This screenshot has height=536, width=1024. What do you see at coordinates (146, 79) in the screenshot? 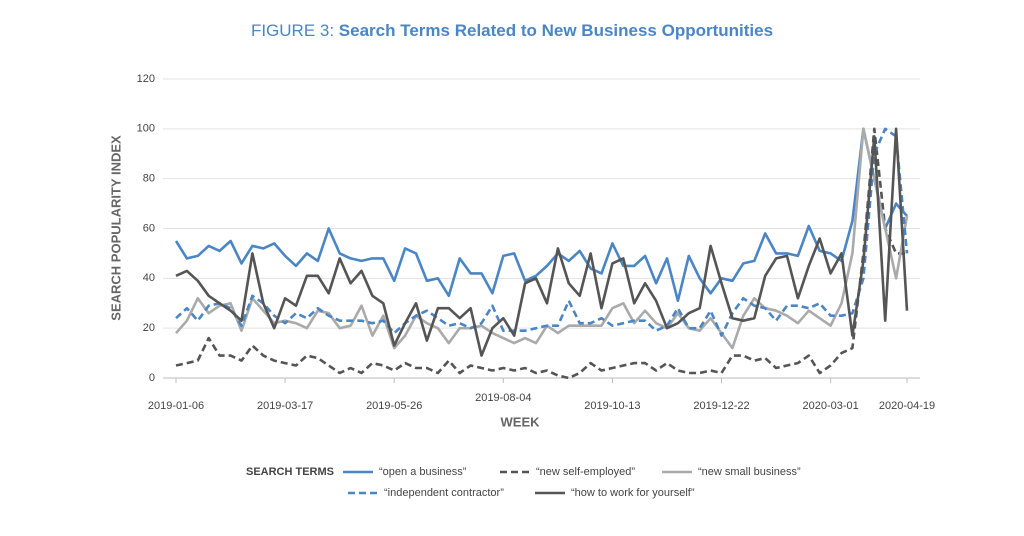
I see `y-tick-label: 120` at bounding box center [146, 79].